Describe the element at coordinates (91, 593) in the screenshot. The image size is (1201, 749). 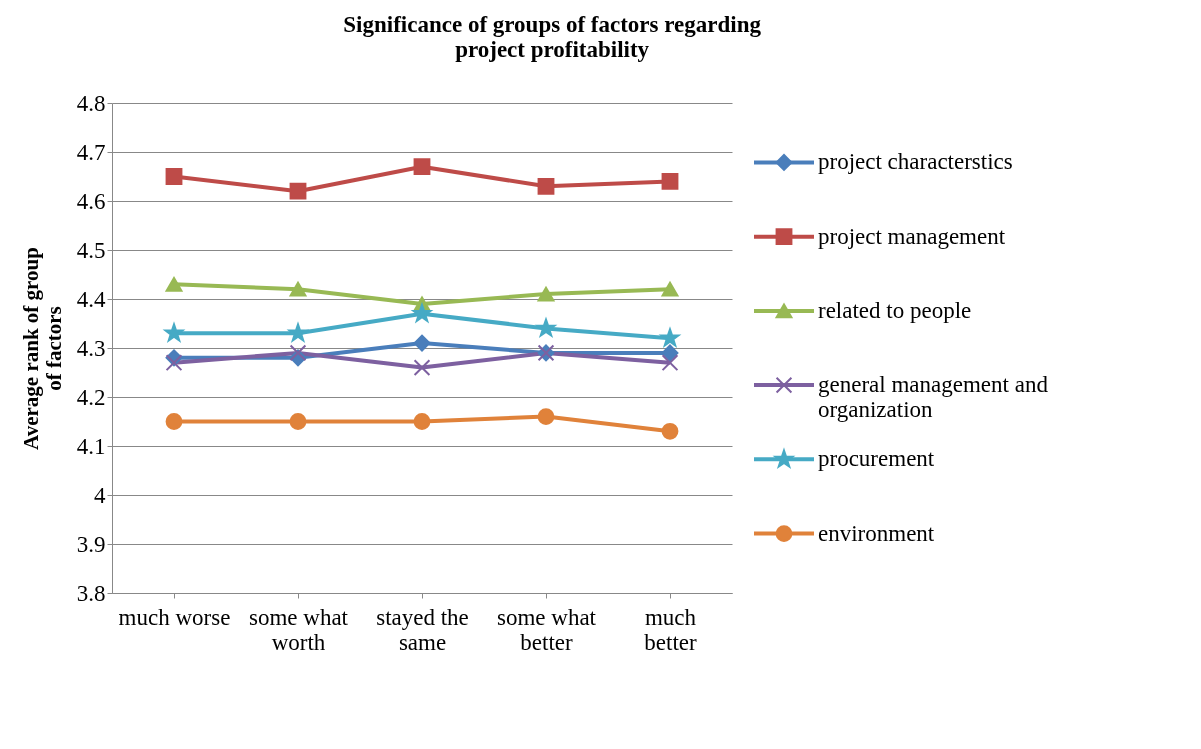
I see `y-tick-label: 3.8` at that location.